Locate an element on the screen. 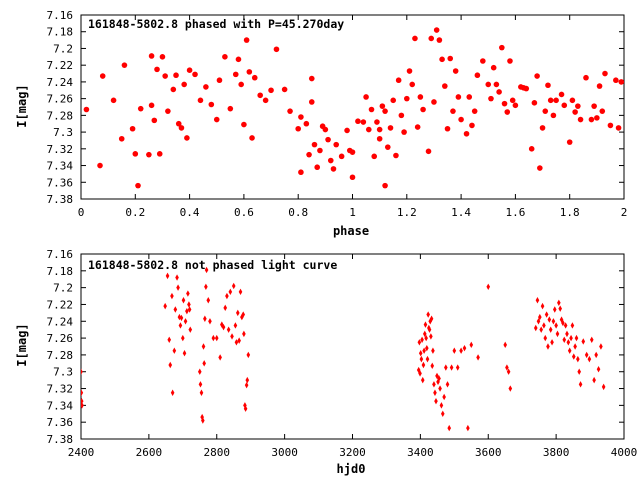  chart-title: 161848-5802.8 phased with P=45.270day is located at coordinates (216, 24).